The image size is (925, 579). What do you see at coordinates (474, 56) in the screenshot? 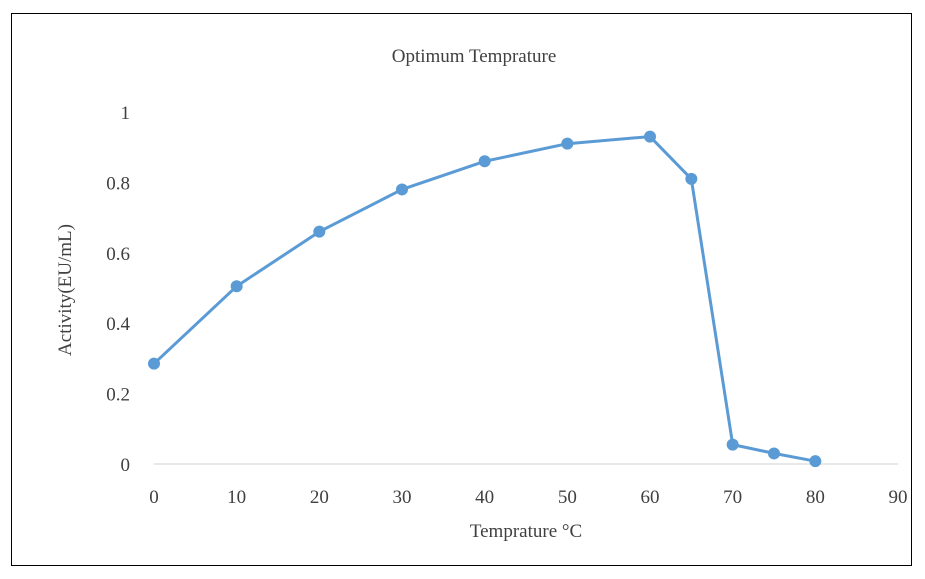
I see `chart-title: Optimum Temprature` at bounding box center [474, 56].